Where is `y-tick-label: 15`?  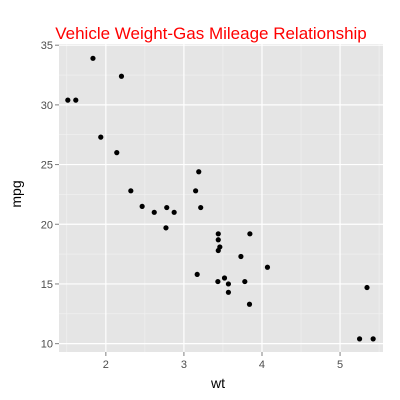 y-tick-label: 15 is located at coordinates (47, 285).